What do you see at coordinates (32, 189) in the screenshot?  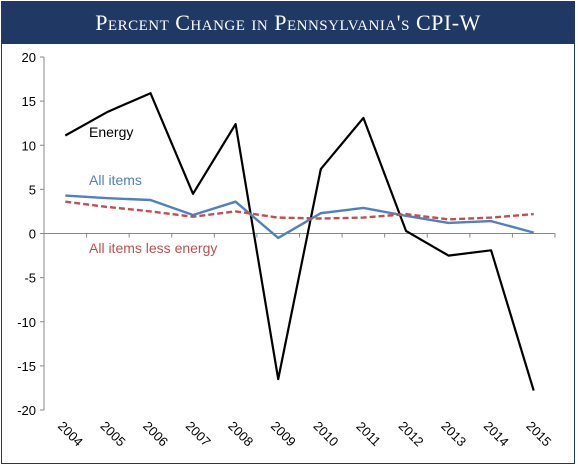 I see `y-tick-label: 5` at bounding box center [32, 189].